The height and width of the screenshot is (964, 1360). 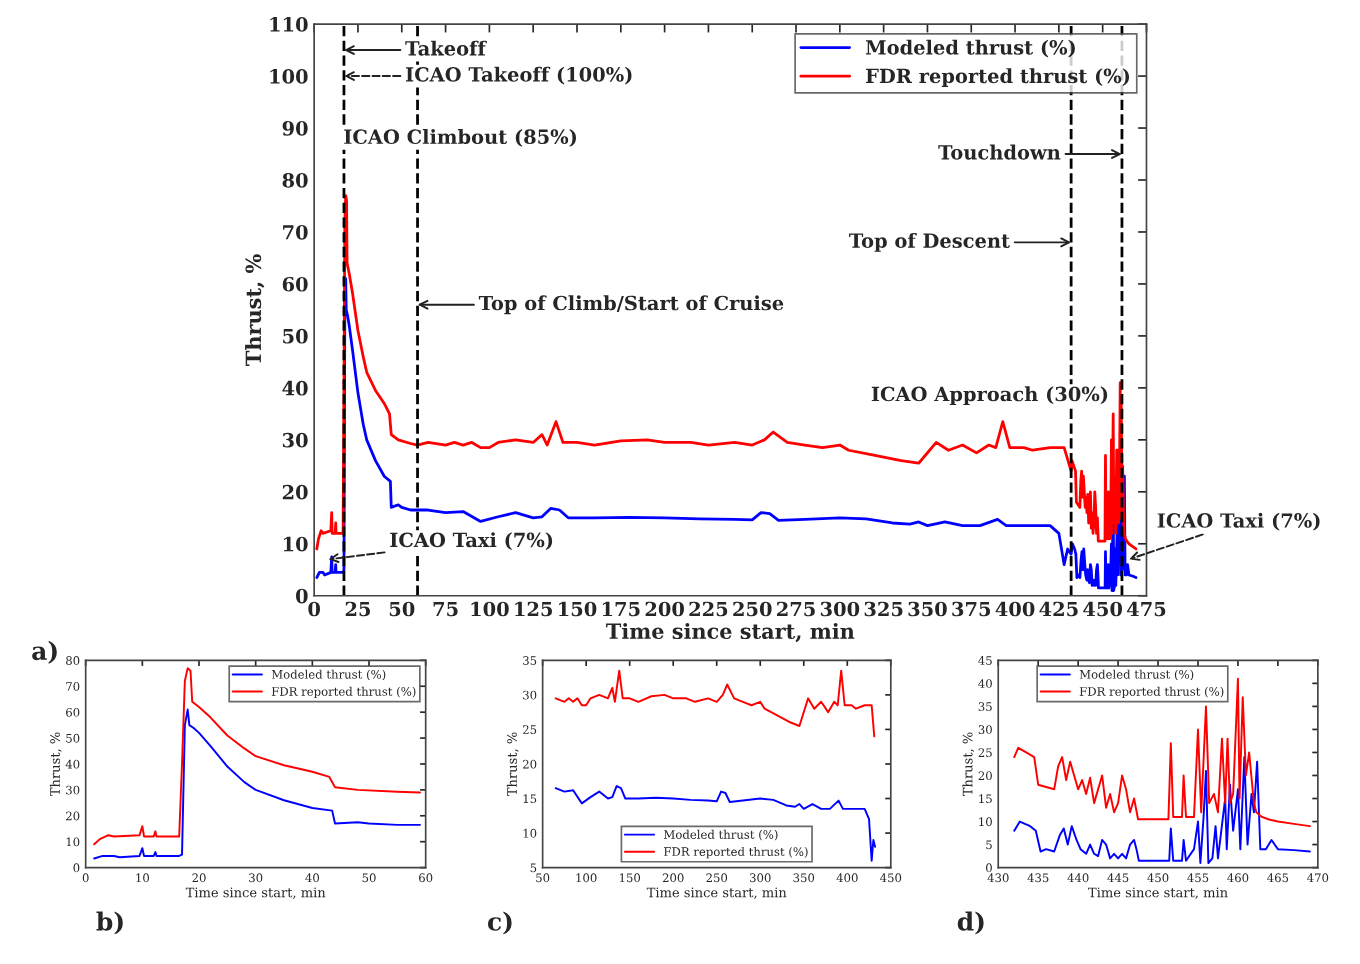 I want to click on y-tick-label: 50, so click(x=295, y=336).